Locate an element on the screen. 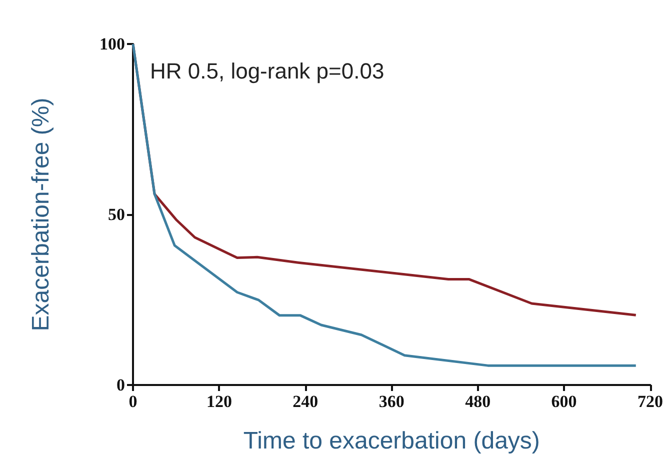  x-tick-label: 0 is located at coordinates (133, 401).